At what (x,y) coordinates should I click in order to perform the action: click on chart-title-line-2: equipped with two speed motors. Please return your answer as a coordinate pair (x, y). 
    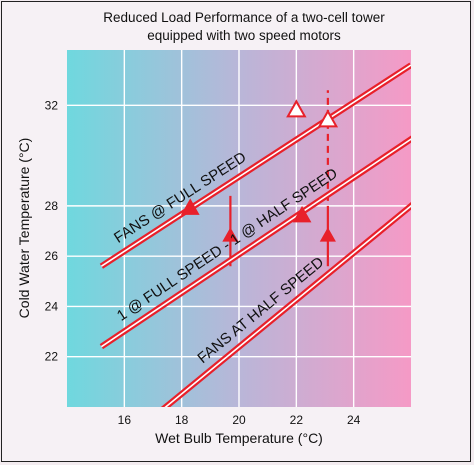
    Looking at the image, I should click on (244, 35).